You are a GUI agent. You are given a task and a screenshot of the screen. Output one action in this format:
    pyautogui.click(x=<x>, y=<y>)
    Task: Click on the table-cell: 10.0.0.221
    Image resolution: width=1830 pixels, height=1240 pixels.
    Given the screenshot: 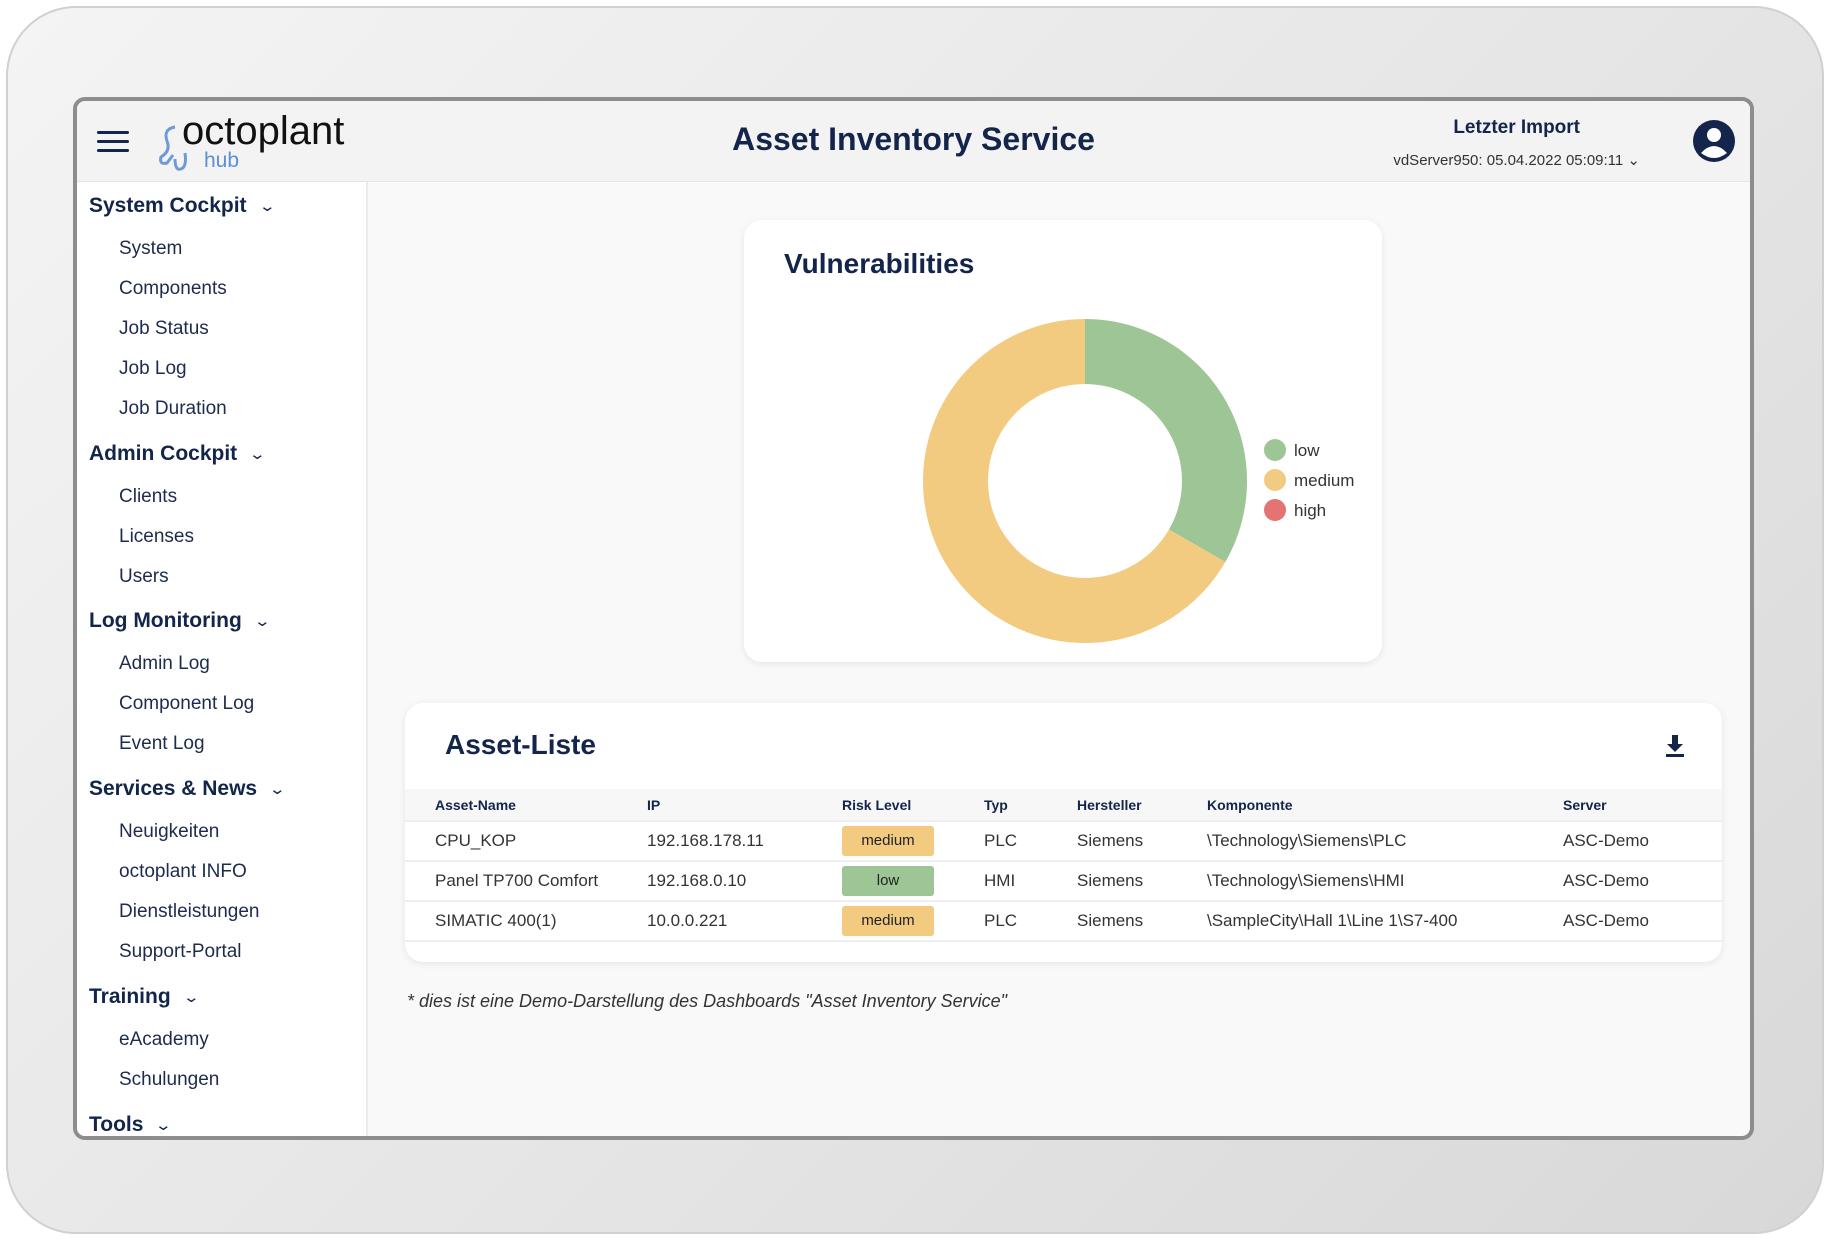 What is the action you would take?
    pyautogui.click(x=744, y=921)
    